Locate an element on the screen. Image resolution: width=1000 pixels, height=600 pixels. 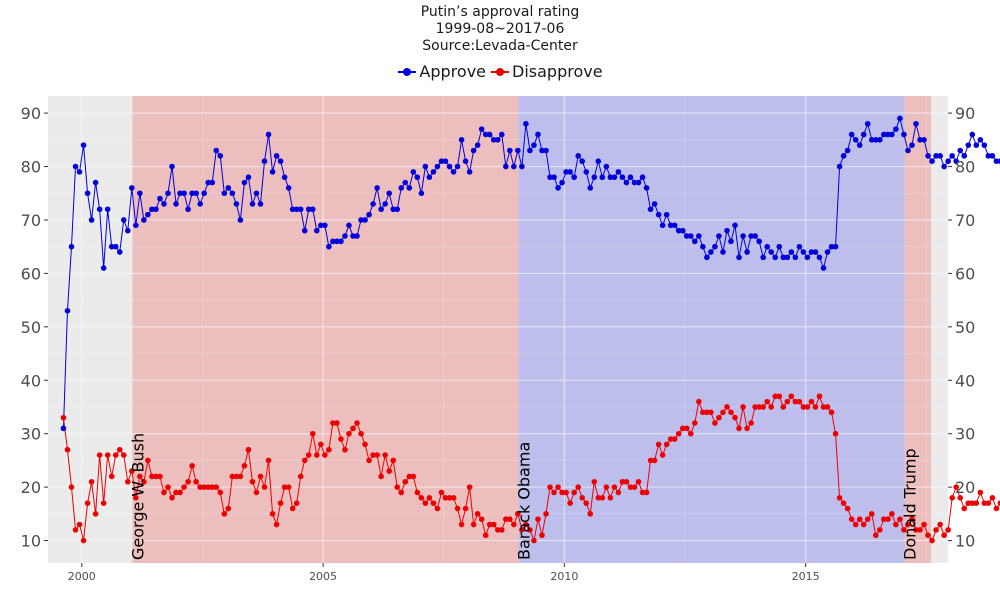
chart-legend: Approve Disapprove is located at coordinates (500, 71).